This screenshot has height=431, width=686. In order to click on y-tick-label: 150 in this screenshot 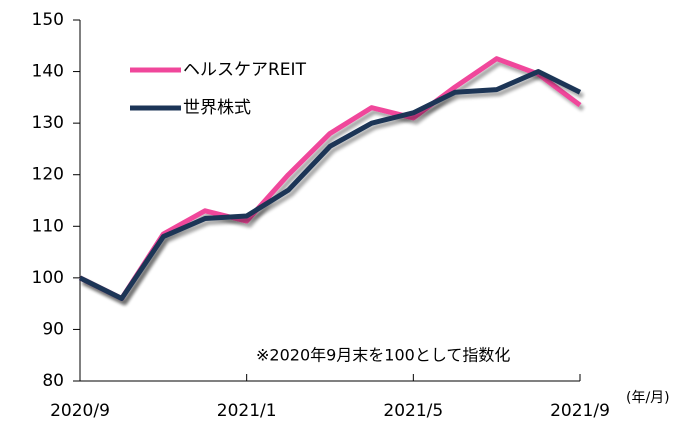, I will do `click(48, 20)`.